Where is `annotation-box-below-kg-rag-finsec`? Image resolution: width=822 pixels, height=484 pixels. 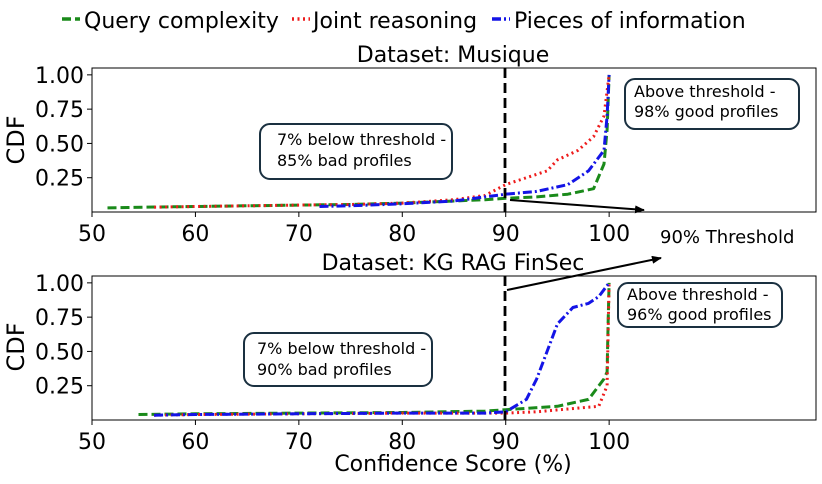
annotation-box-below-kg-rag-finsec is located at coordinates (338, 359).